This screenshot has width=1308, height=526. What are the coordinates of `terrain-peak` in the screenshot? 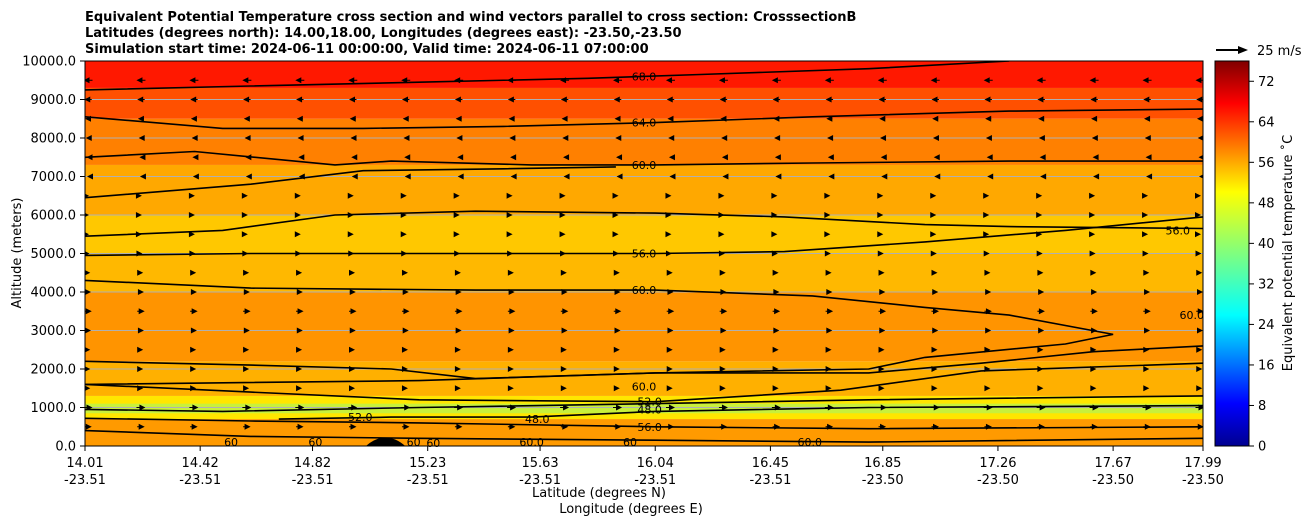 It's located at (385, 441).